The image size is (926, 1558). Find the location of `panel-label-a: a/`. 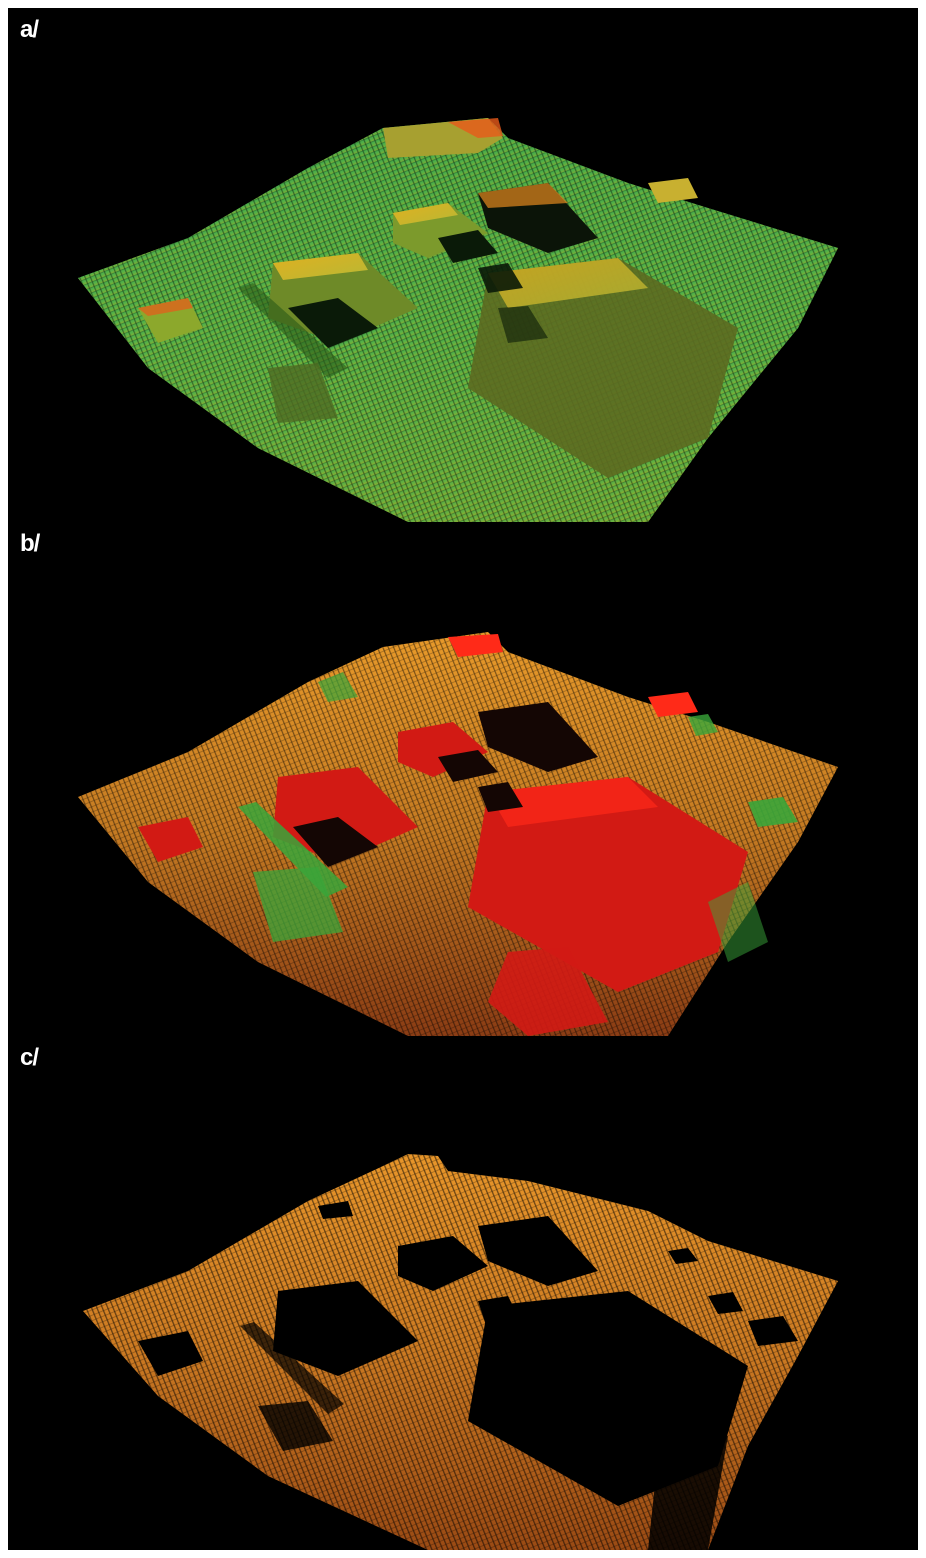

panel-label-a: a/ is located at coordinates (29, 29).